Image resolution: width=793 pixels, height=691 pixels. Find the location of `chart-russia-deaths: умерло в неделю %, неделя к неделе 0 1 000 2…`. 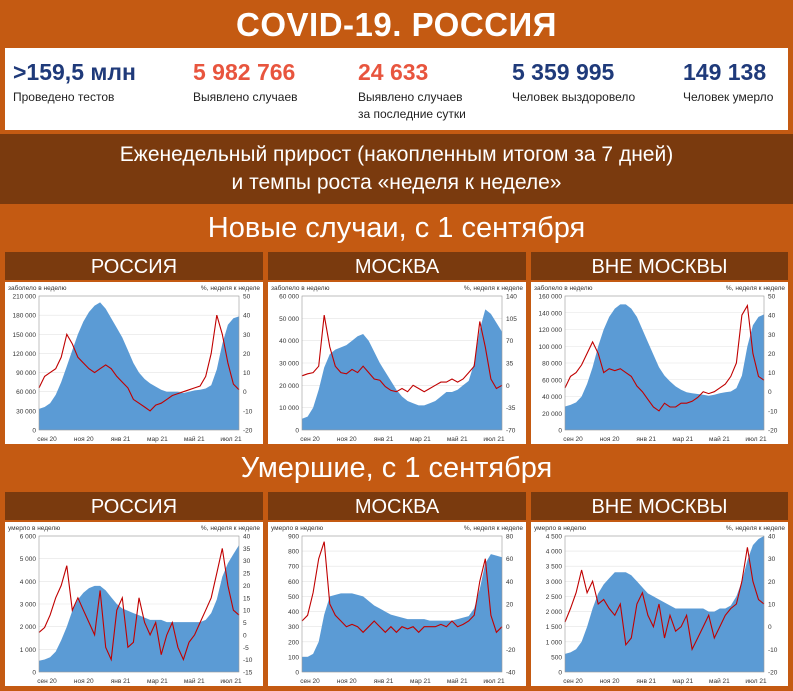

chart-russia-deaths: умерло в неделю %, неделя к неделе 0 1 000 2… is located at coordinates (134, 604).